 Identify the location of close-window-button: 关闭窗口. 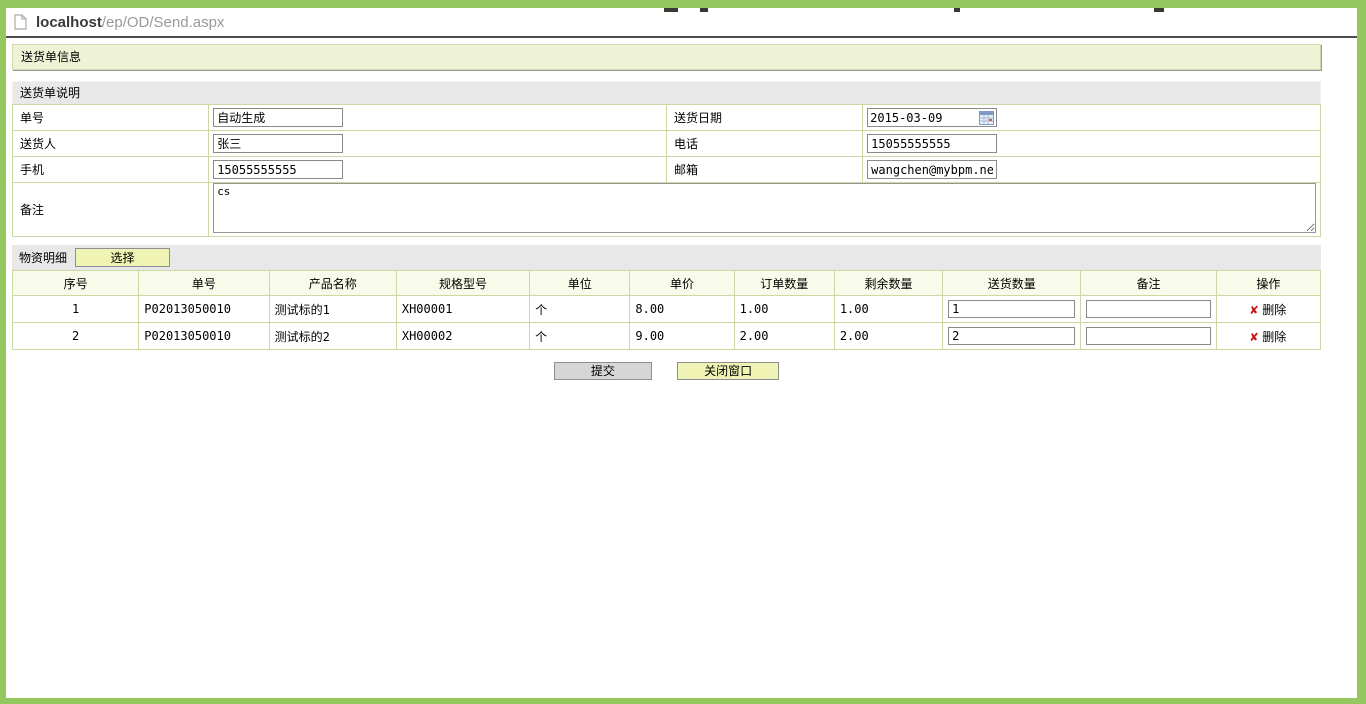
(728, 371).